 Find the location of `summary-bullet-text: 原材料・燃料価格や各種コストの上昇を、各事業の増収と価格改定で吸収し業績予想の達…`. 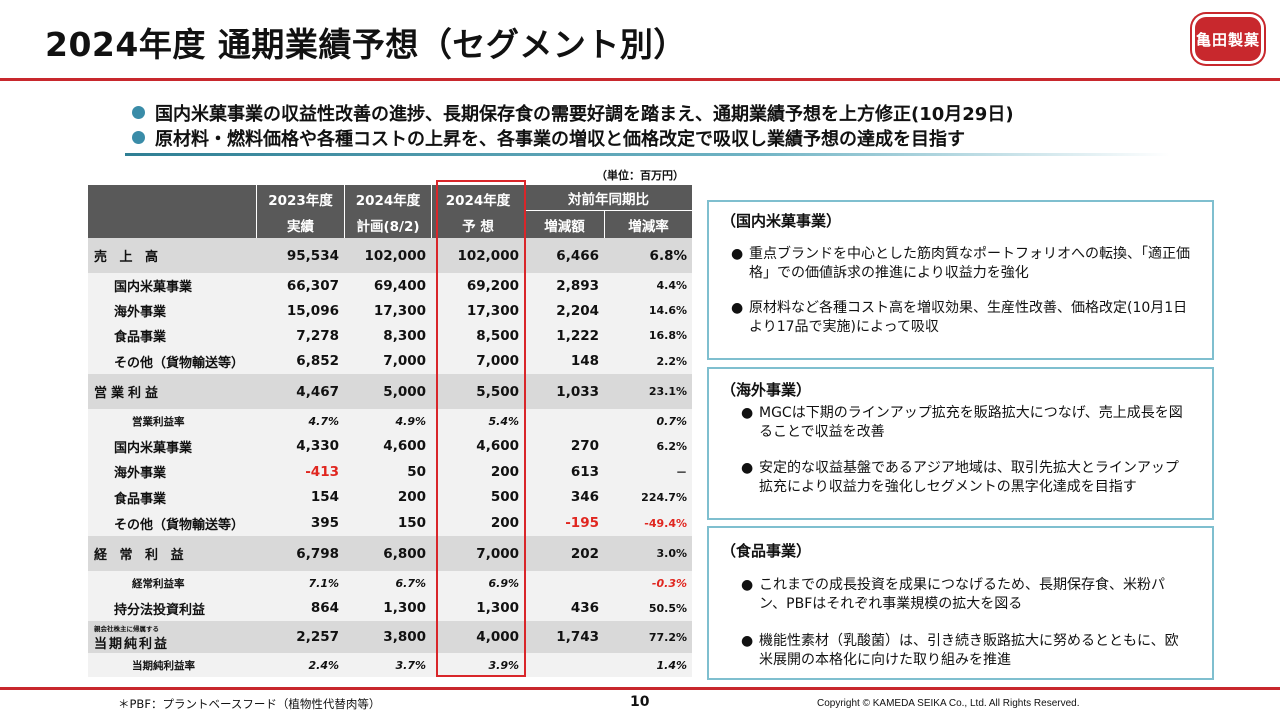

summary-bullet-text: 原材料・燃料価格や各種コストの上昇を、各事業の増収と価格改定で吸収し業績予想の達… is located at coordinates (560, 139).